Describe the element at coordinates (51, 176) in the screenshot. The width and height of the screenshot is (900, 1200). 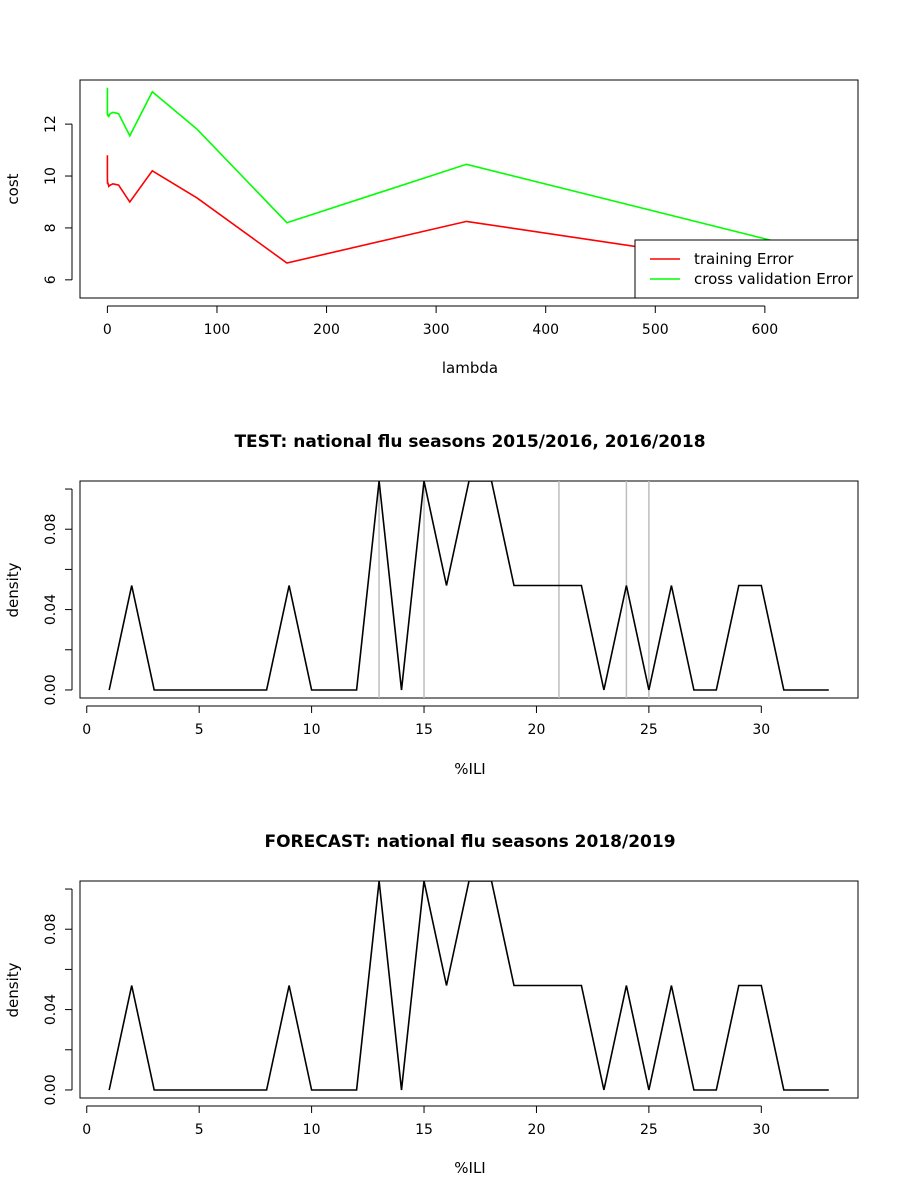
I see `y-tick-label: 10` at that location.